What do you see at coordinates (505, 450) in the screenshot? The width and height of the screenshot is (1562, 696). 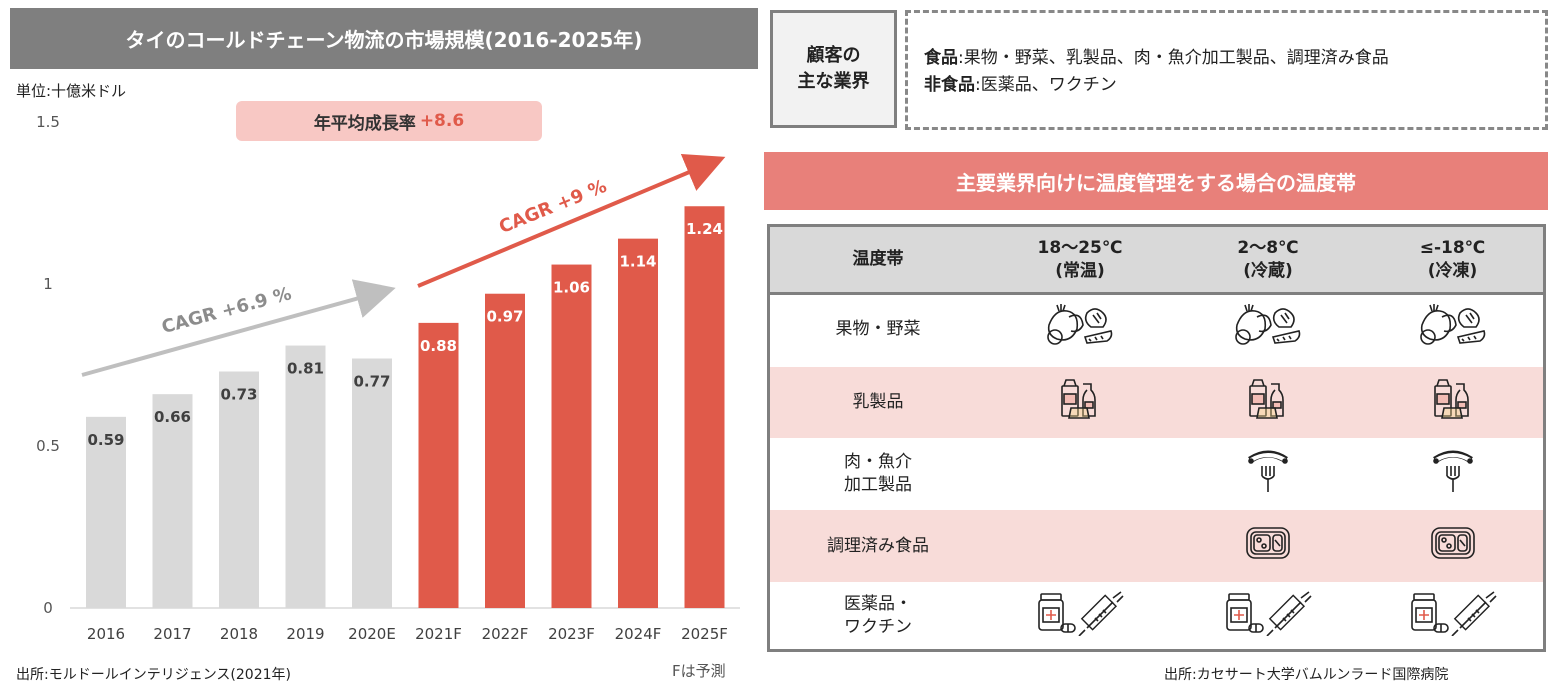 I see `bar-2022F` at bounding box center [505, 450].